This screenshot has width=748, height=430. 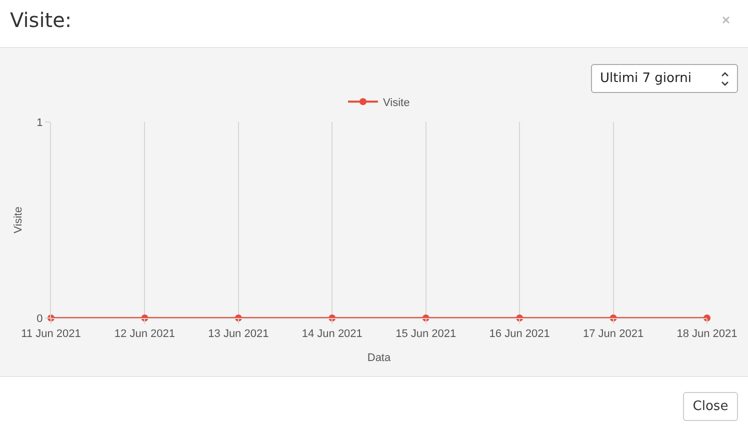 I want to click on x-tick-label: 14 Jun 2021, so click(x=332, y=334).